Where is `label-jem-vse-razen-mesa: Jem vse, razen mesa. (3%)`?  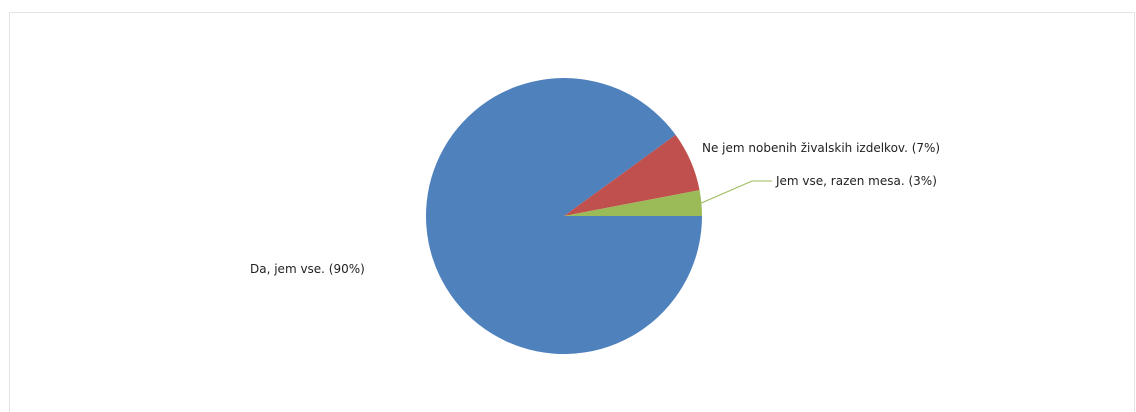 label-jem-vse-razen-mesa: Jem vse, razen mesa. (3%) is located at coordinates (856, 181).